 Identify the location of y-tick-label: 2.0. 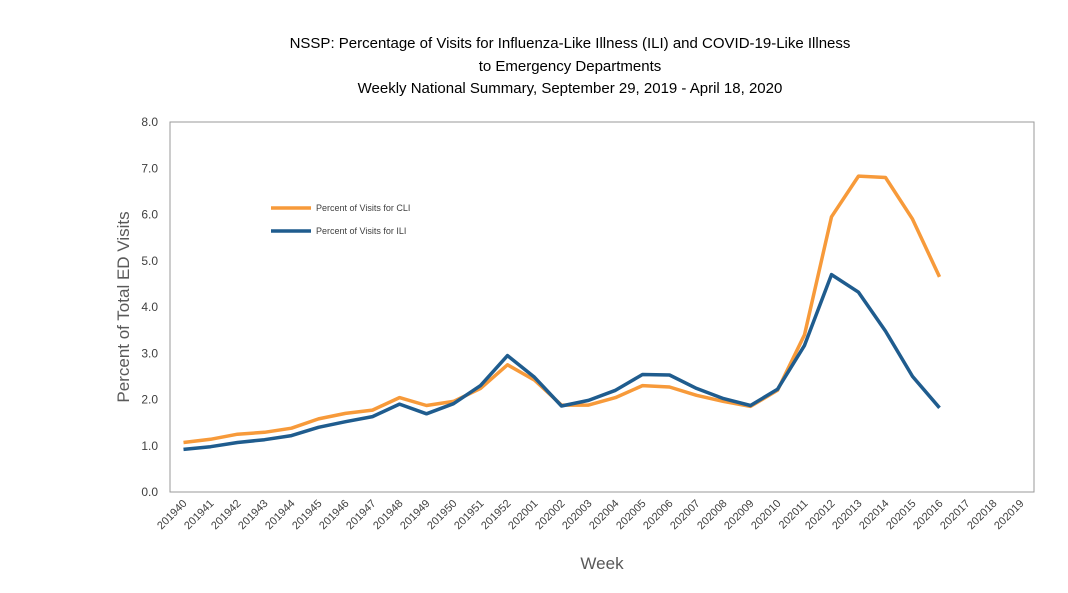
(149, 400).